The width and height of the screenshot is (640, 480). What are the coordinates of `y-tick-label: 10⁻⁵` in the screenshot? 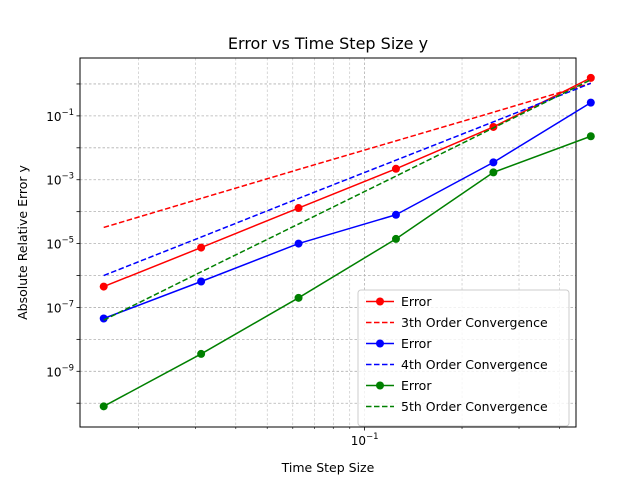 It's located at (60, 244).